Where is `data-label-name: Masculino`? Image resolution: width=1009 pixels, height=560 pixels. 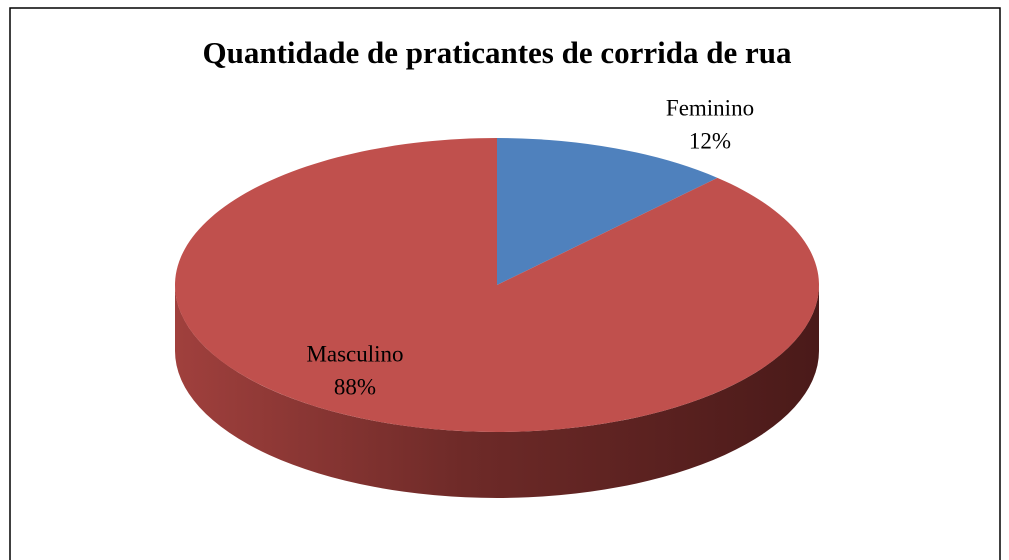
data-label-name: Masculino is located at coordinates (354, 353).